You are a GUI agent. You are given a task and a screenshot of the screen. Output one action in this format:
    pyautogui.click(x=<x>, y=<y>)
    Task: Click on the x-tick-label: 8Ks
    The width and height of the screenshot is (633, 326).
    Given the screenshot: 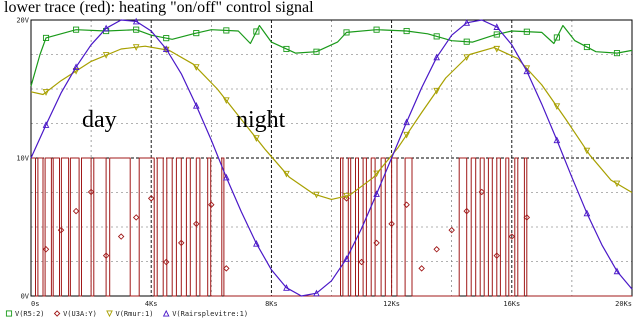 What is the action you would take?
    pyautogui.click(x=271, y=304)
    